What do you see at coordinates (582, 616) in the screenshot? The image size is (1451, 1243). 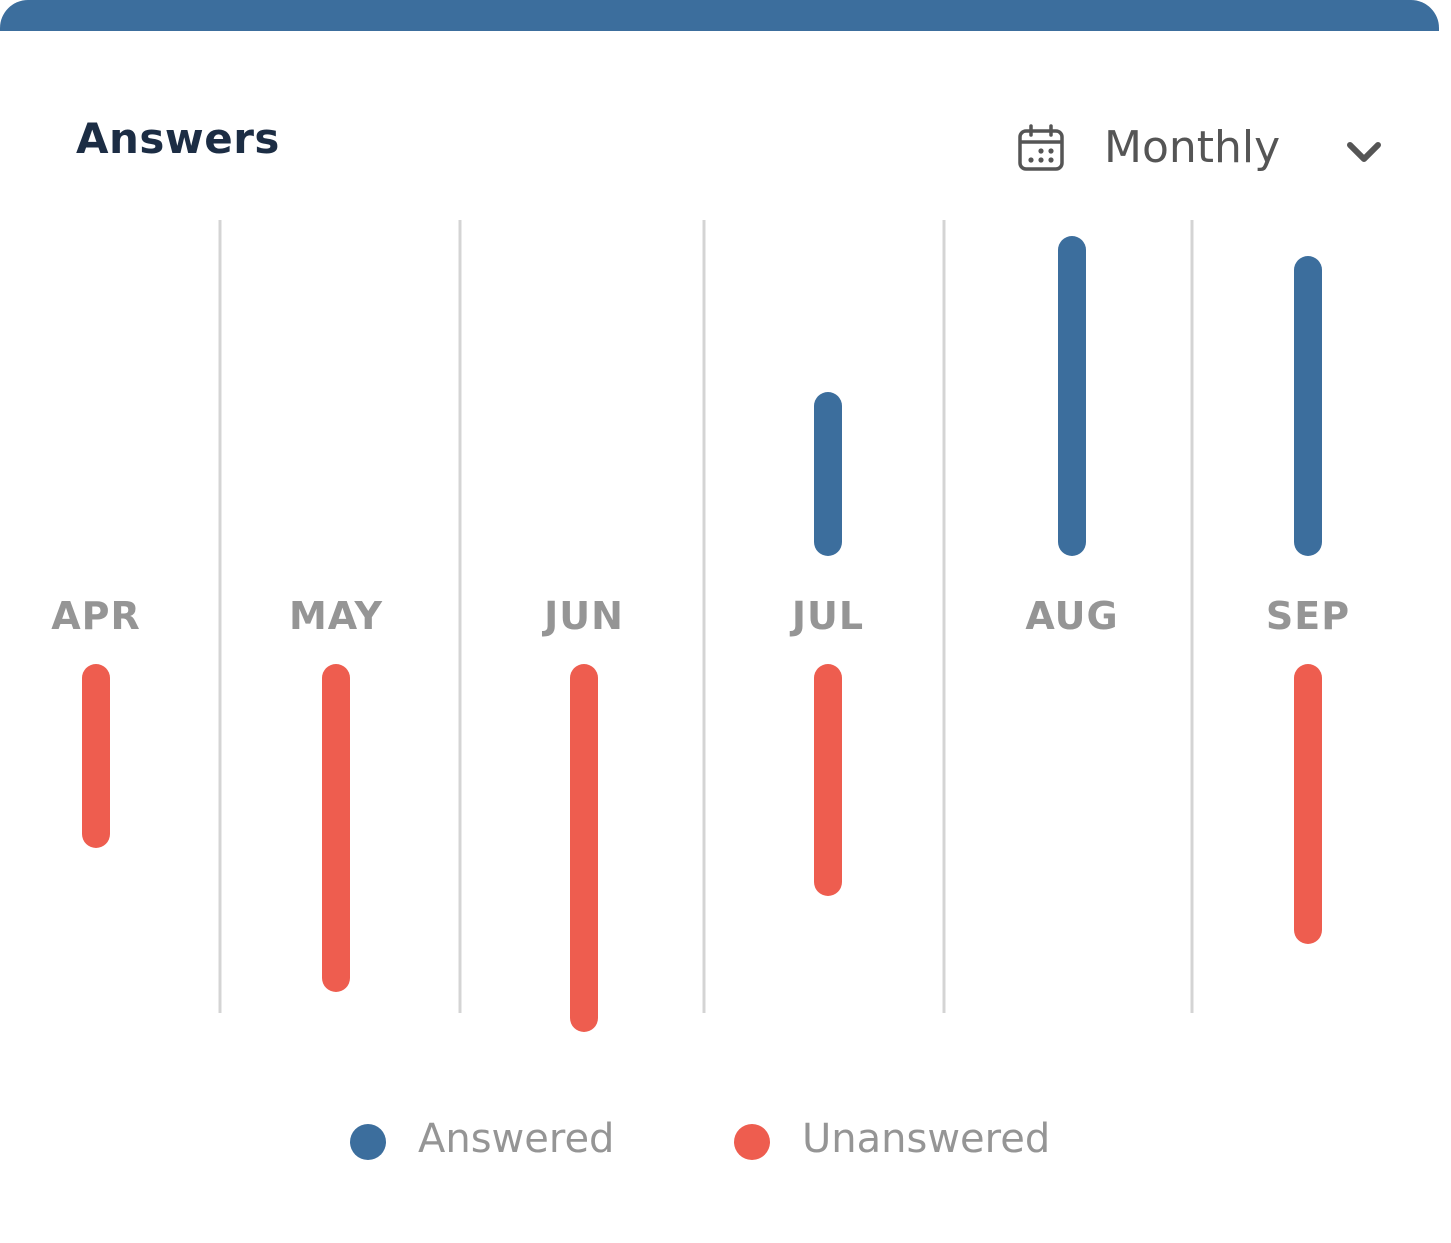 I see `month-label-jun: JUN` at bounding box center [582, 616].